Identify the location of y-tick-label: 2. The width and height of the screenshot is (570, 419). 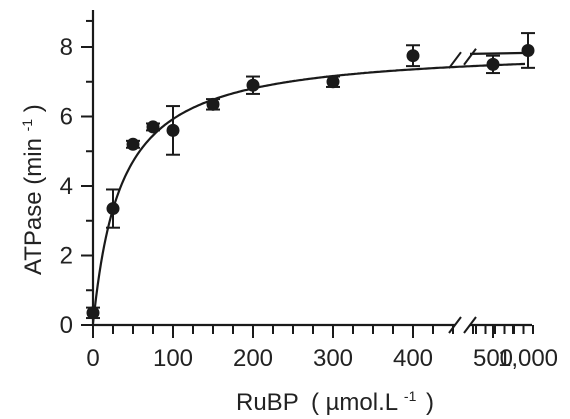
(66, 256).